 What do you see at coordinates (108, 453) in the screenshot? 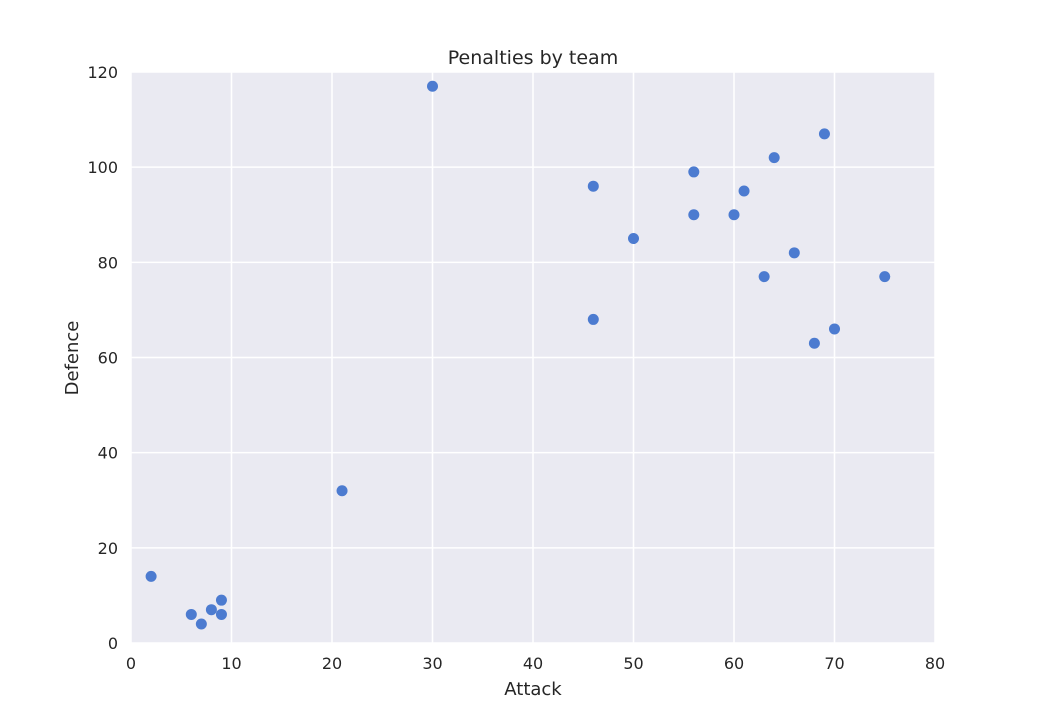
I see `y-tick-label: 40` at bounding box center [108, 453].